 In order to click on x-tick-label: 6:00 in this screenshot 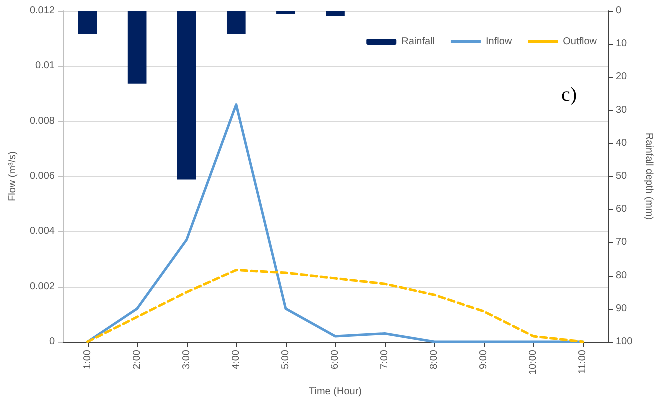, I will do `click(335, 360)`.